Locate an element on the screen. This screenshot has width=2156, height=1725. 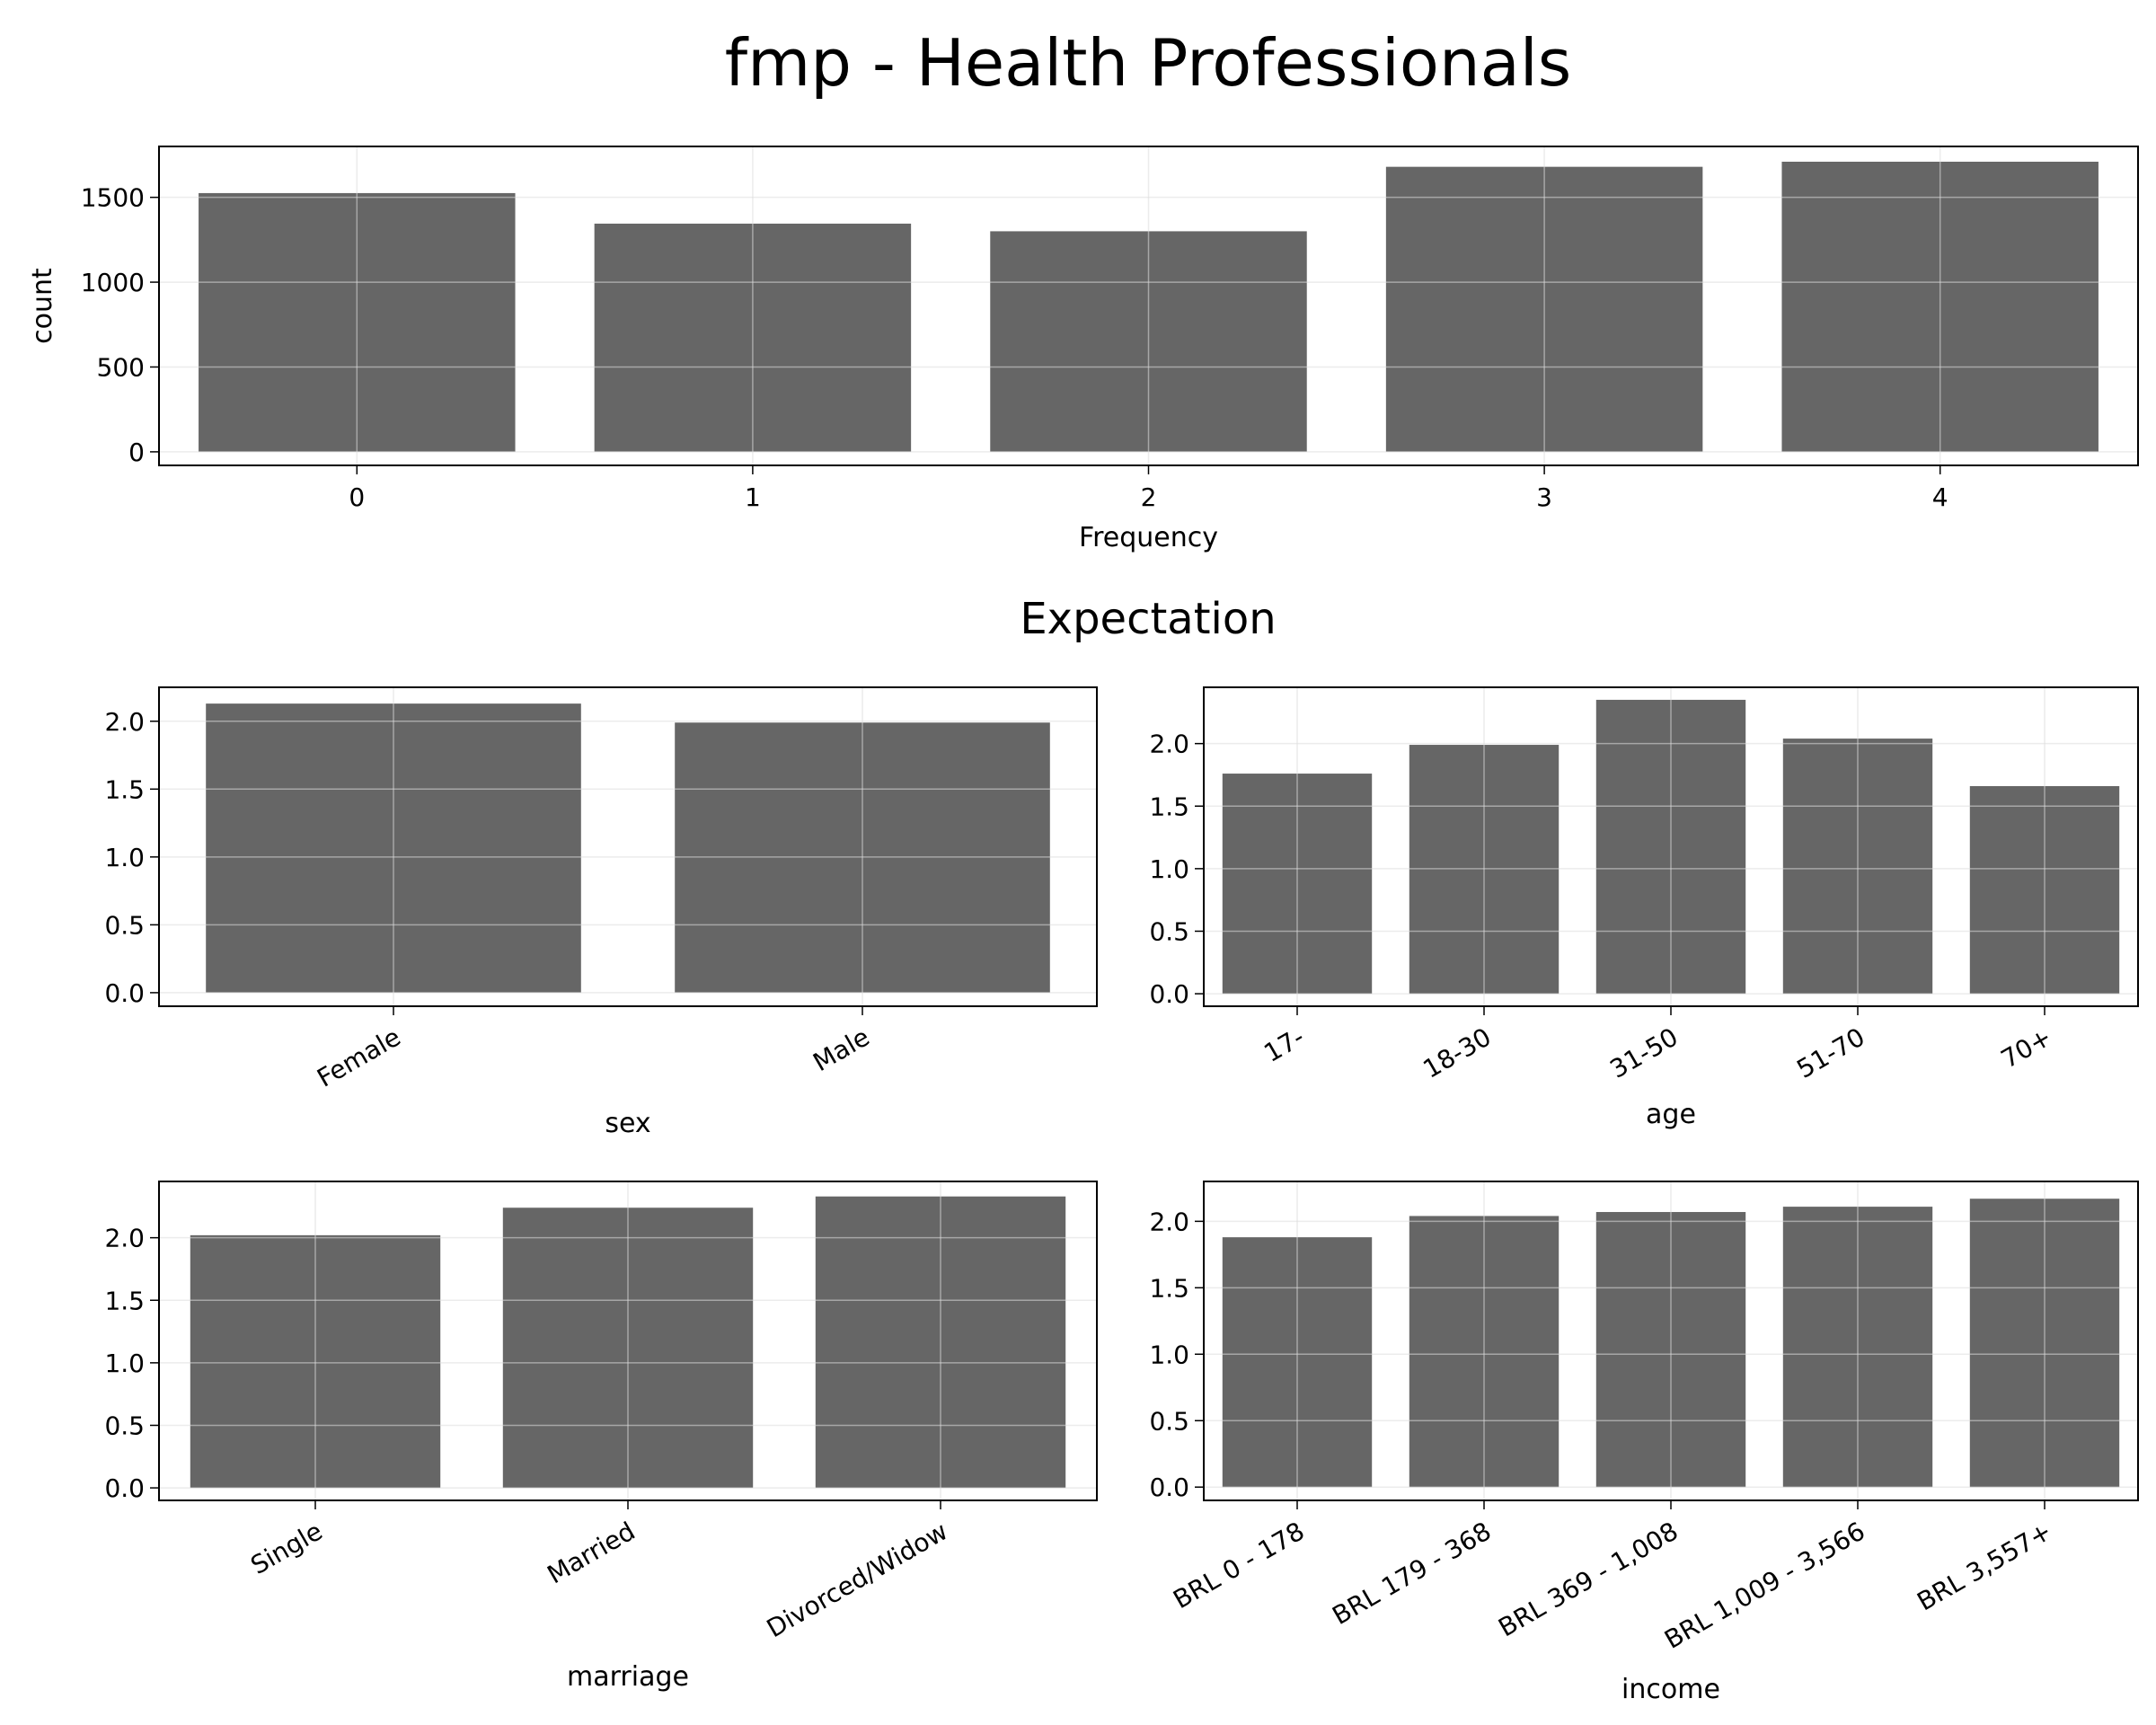
xtick-label: Married is located at coordinates (592, 1552).